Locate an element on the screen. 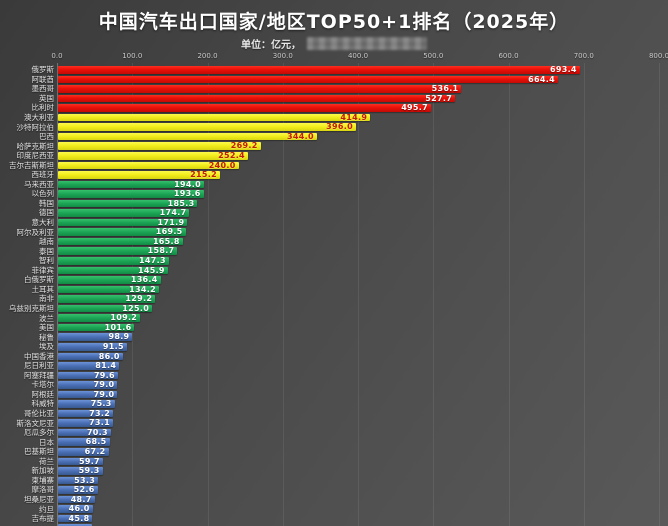 The height and width of the screenshot is (526, 668). bar-value-label: 59.3 is located at coordinates (89, 471).